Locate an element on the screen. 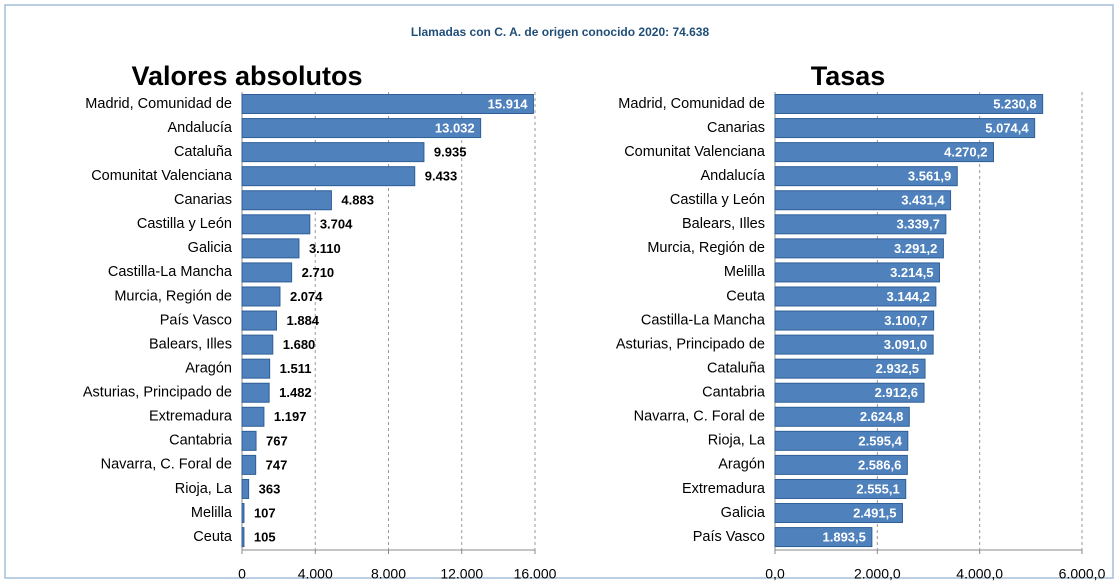  value-label: 3.144,2 is located at coordinates (908, 296).